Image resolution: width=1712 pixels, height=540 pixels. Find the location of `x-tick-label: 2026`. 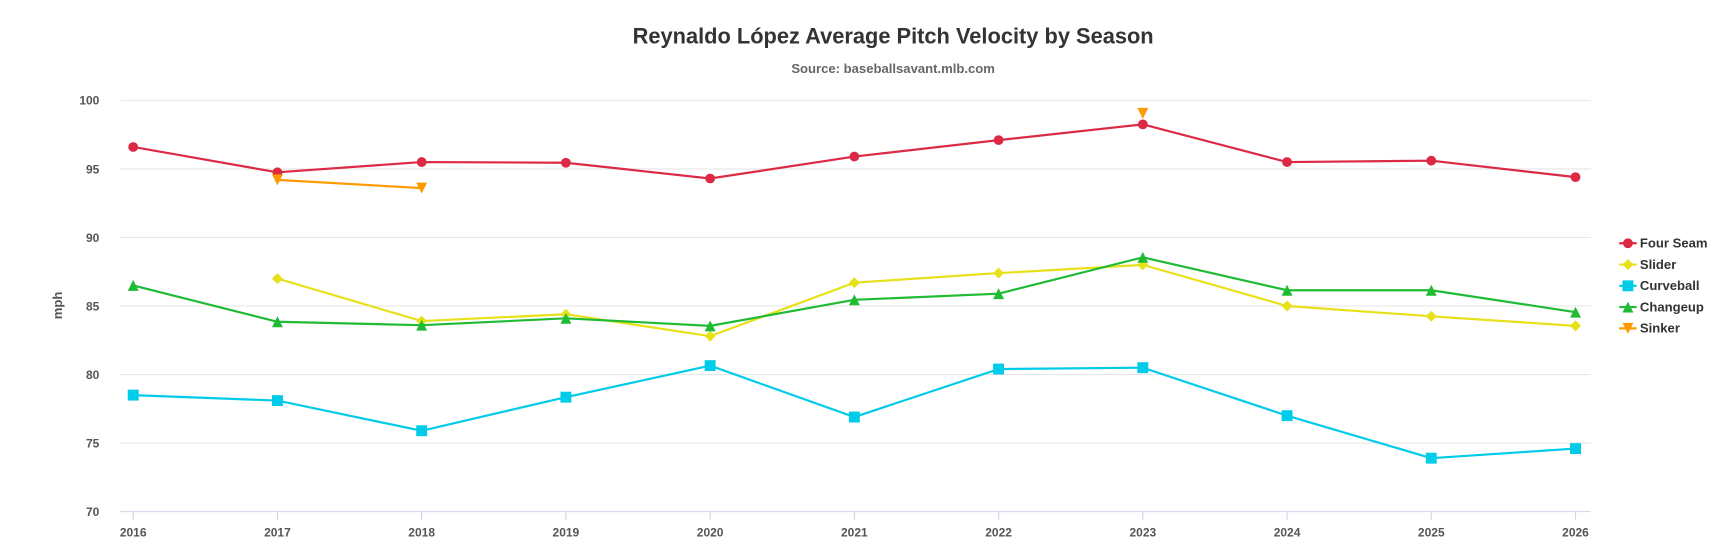

x-tick-label: 2026 is located at coordinates (1575, 533).